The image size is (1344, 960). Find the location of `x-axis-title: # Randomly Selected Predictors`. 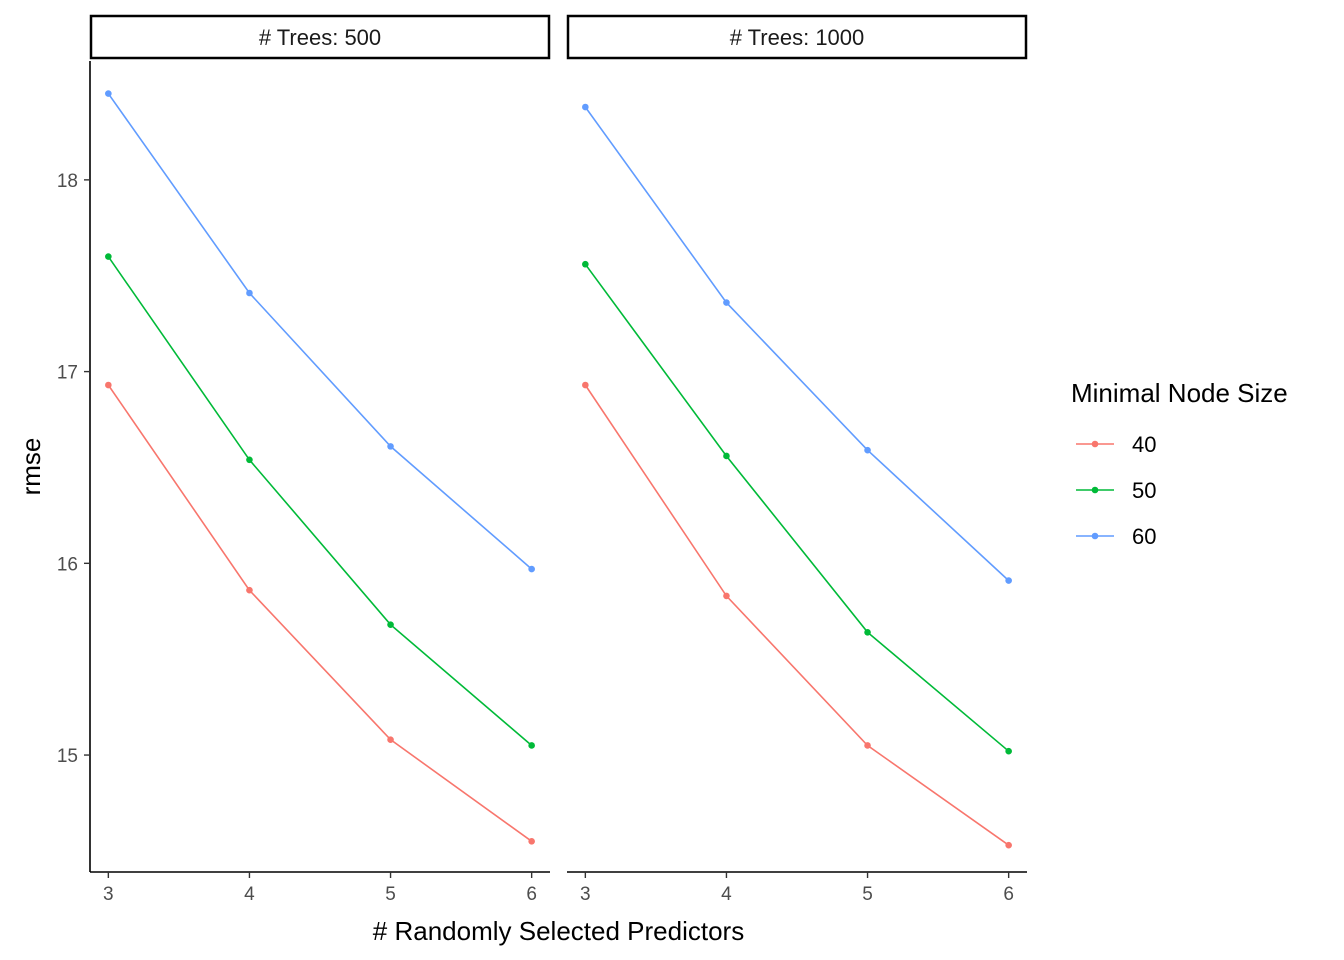

x-axis-title: # Randomly Selected Predictors is located at coordinates (558, 931).